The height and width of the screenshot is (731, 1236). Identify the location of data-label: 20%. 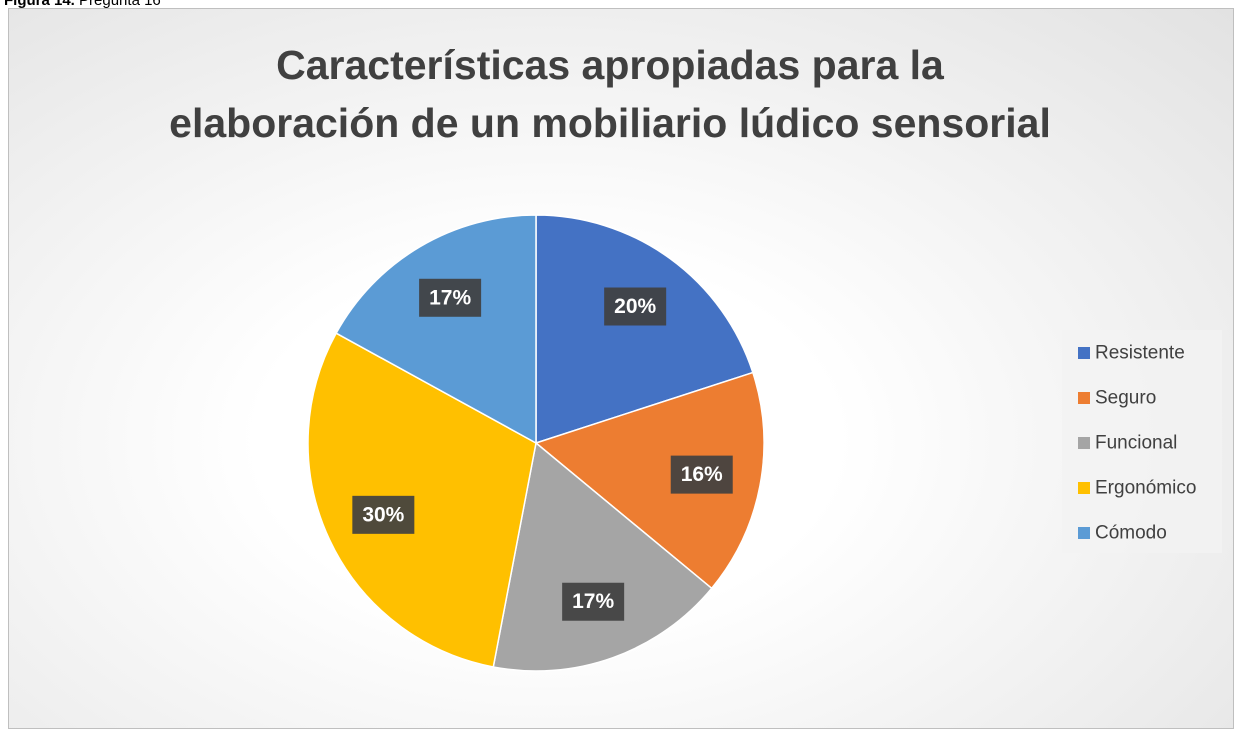
(635, 306).